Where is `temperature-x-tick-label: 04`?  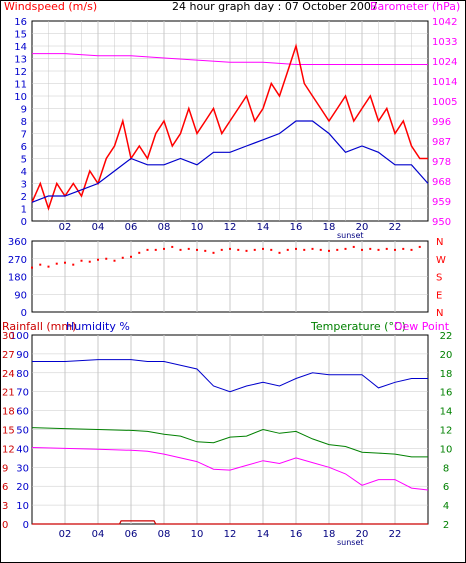
temperature-x-tick-label: 04 is located at coordinates (98, 534).